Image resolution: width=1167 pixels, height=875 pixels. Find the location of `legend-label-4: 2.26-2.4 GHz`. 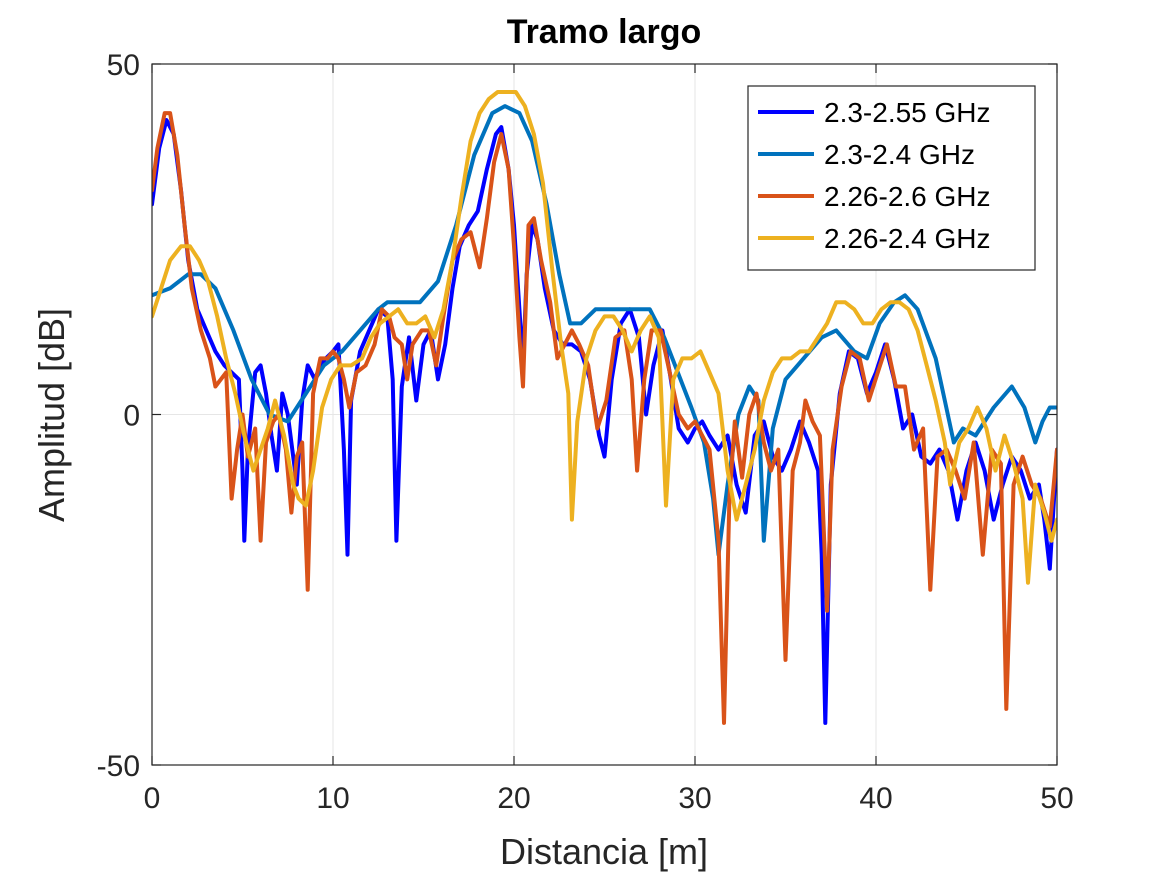

legend-label-4: 2.26-2.4 GHz is located at coordinates (907, 238).